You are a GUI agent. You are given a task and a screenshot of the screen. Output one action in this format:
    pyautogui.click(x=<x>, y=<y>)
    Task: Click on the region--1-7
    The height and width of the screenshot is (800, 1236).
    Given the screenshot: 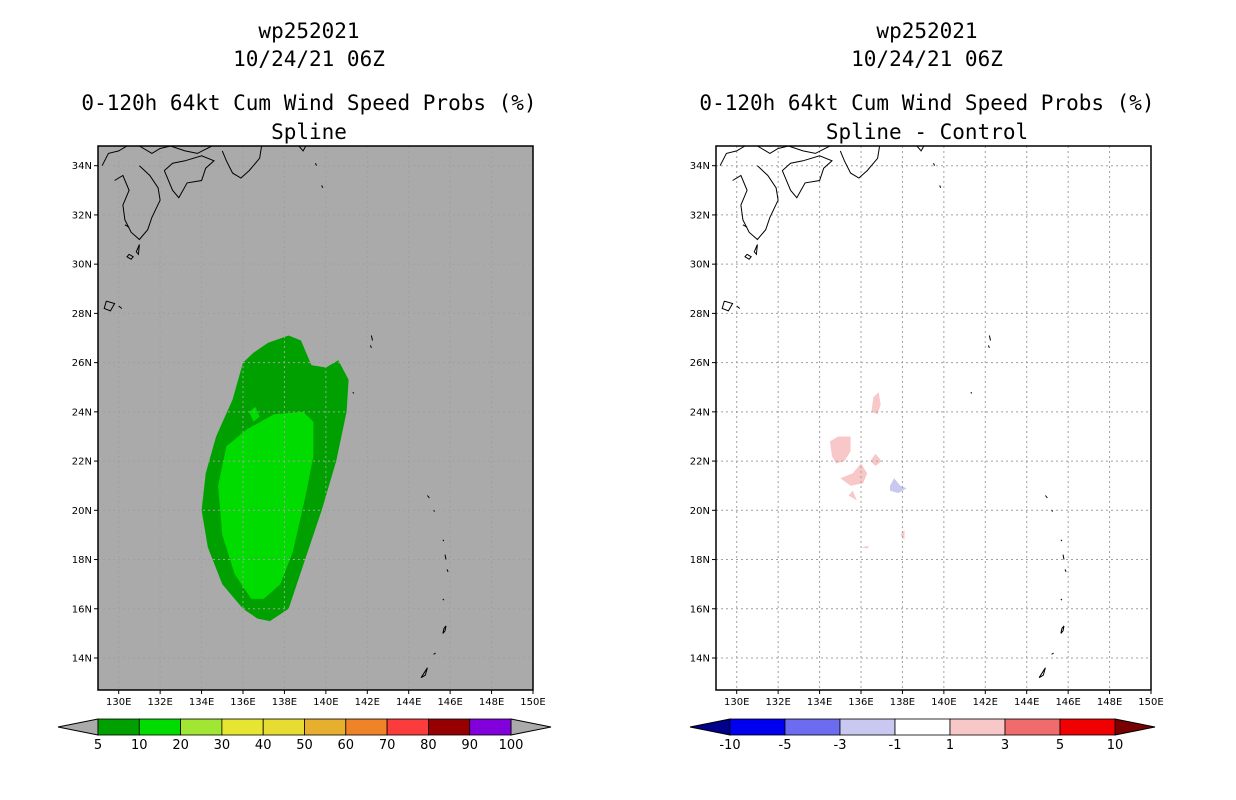 What is the action you would take?
    pyautogui.click(x=898, y=486)
    